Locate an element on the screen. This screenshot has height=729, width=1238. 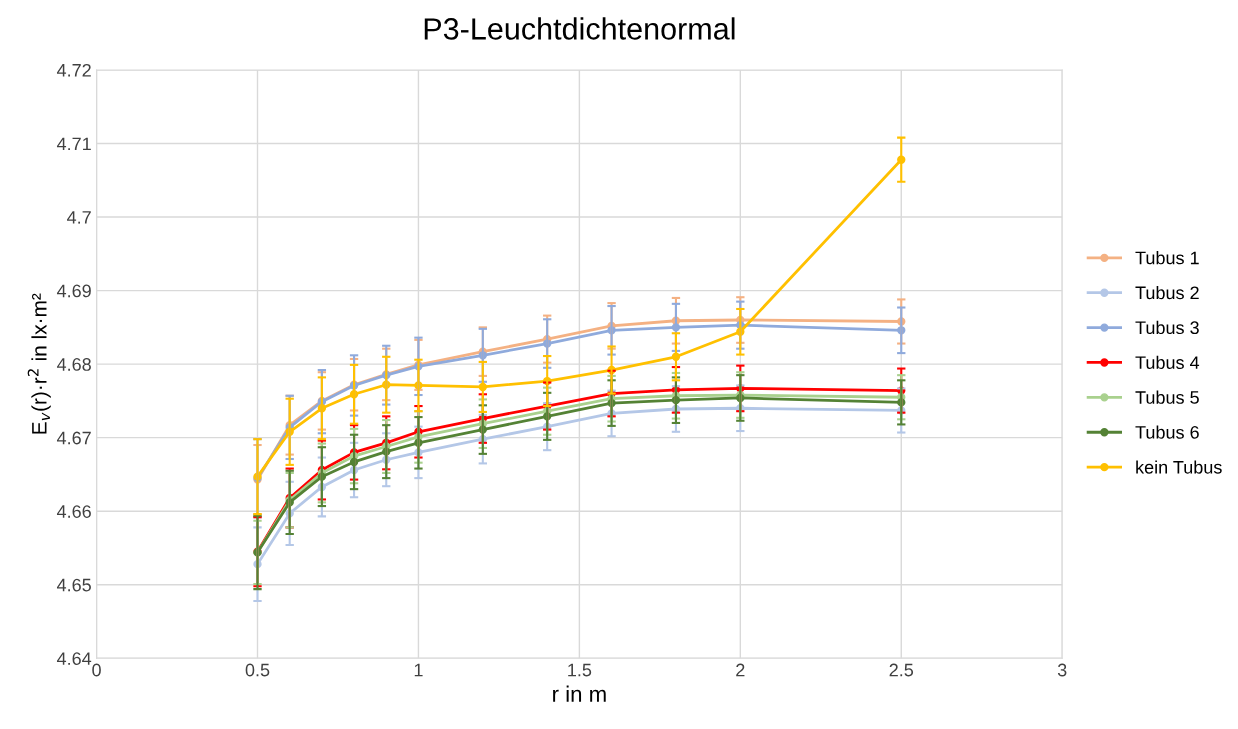
legend-label: Tubus 1 is located at coordinates (1167, 258).